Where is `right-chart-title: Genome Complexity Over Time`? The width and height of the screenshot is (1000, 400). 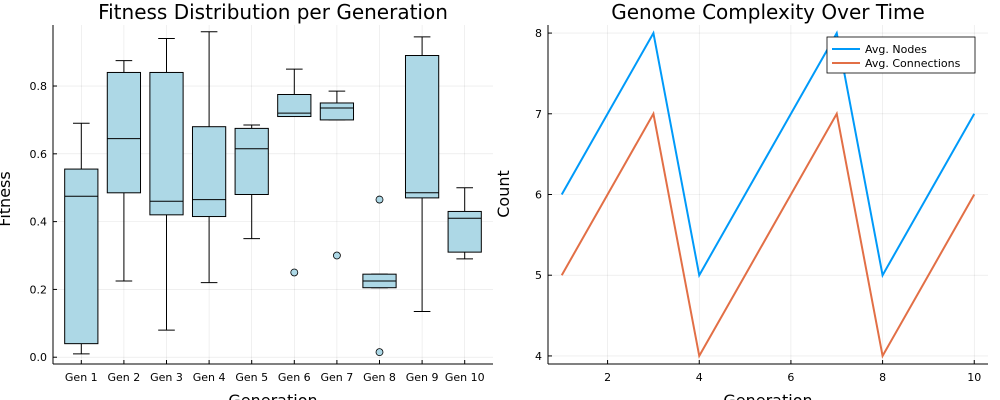
right-chart-title: Genome Complexity Over Time is located at coordinates (768, 12).